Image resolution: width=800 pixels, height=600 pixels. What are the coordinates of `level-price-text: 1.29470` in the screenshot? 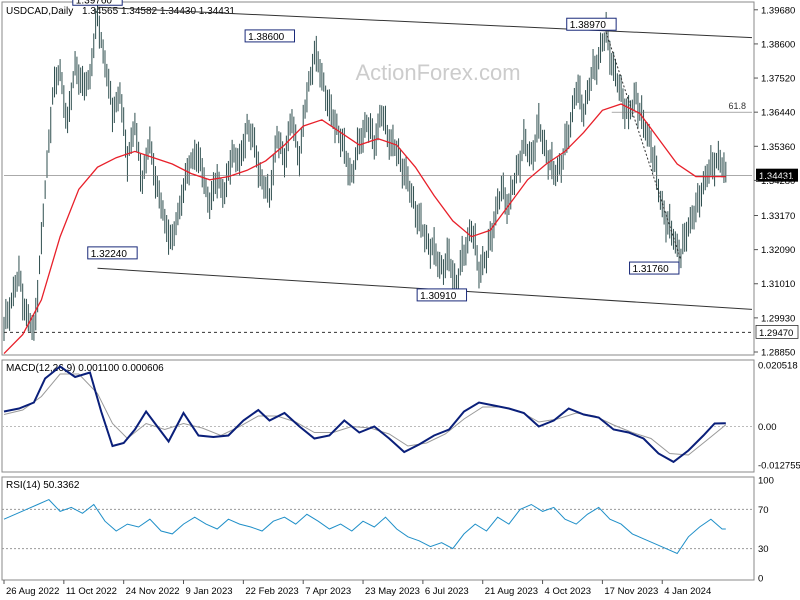 It's located at (776, 333).